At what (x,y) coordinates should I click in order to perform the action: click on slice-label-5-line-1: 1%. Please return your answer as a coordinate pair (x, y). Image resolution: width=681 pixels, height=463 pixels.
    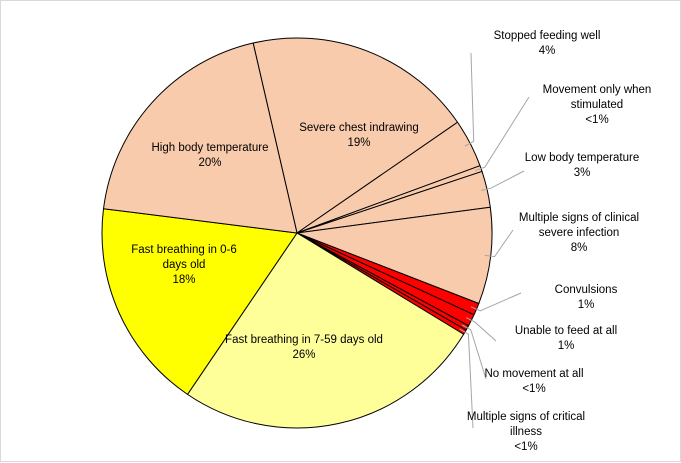
    Looking at the image, I should click on (586, 305).